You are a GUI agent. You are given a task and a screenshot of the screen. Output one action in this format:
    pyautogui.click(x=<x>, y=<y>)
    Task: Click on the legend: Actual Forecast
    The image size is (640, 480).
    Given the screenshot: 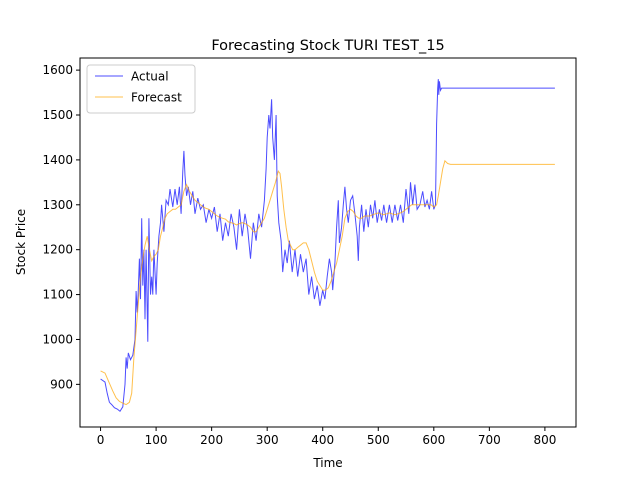 What is the action you would take?
    pyautogui.click(x=141, y=89)
    